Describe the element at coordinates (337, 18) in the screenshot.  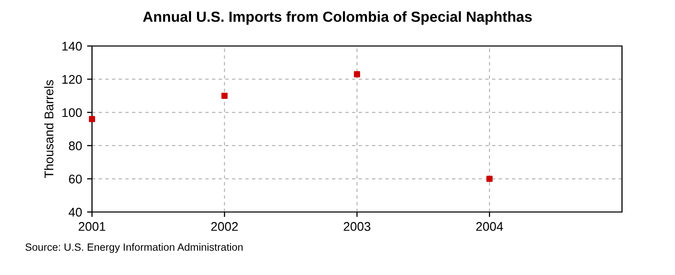
I see `chart-title: Annual U.S. Imports from Colombia of Special Naphthas` at that location.